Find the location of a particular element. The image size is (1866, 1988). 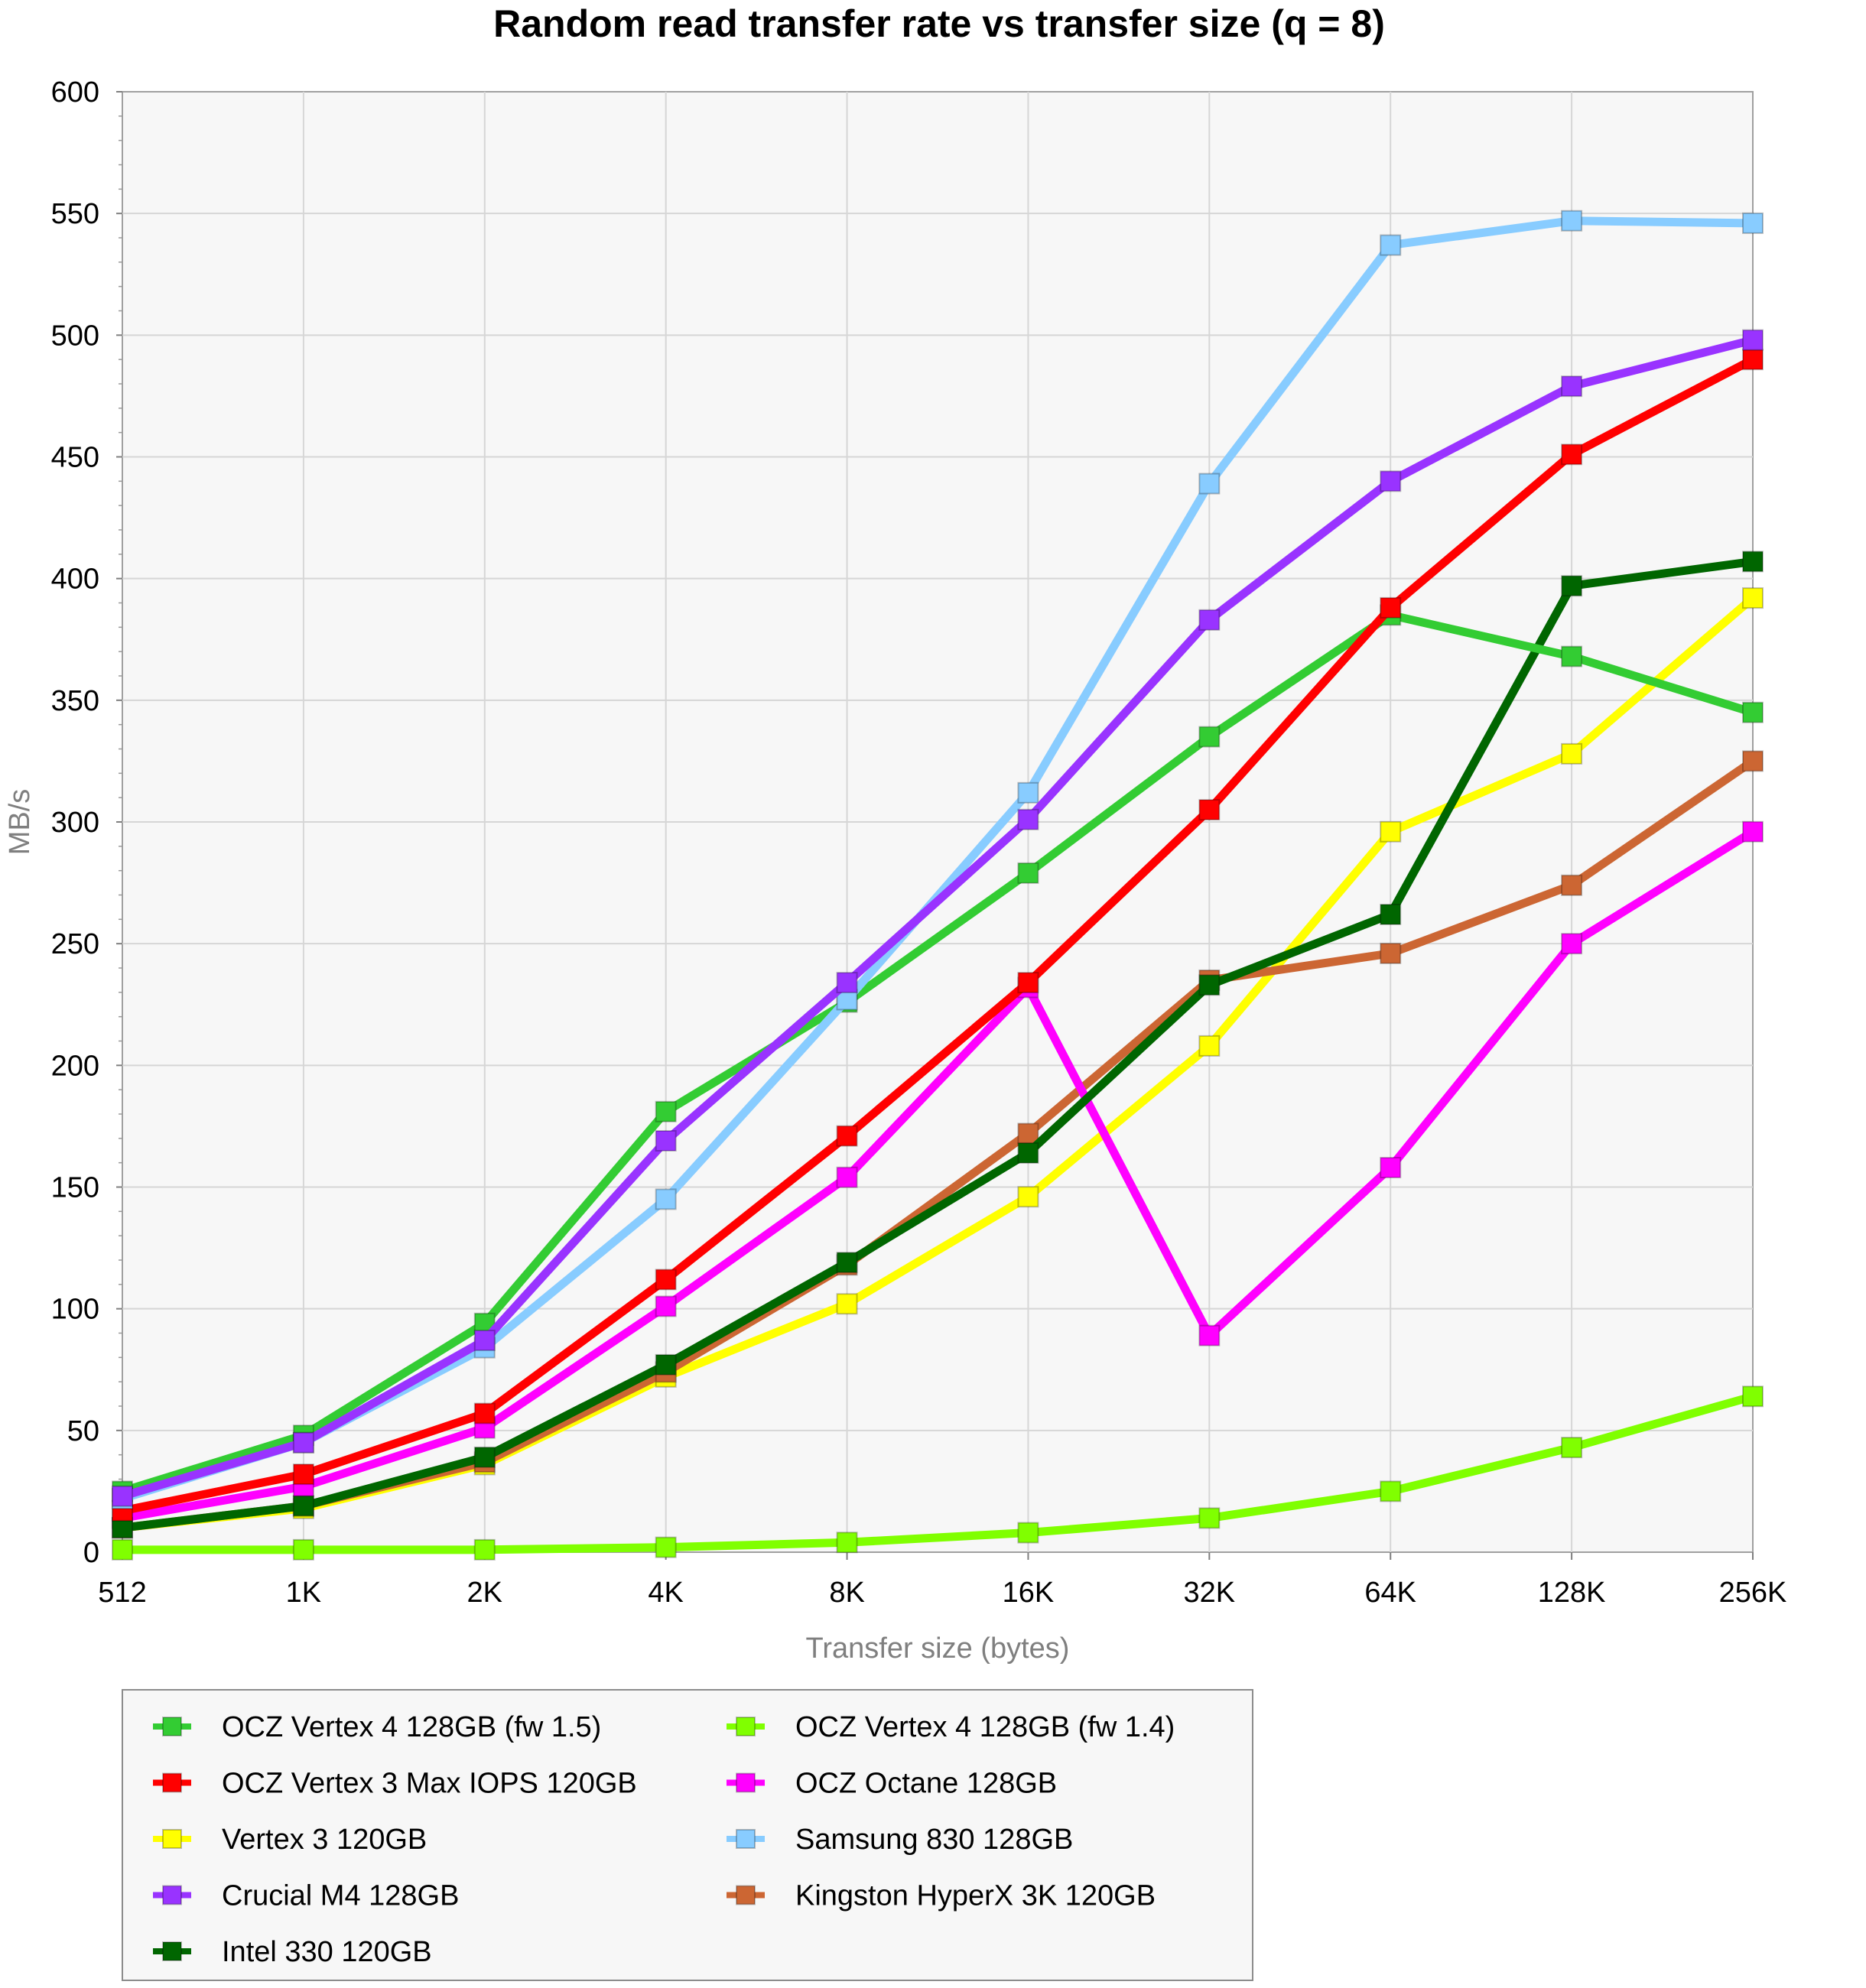

x-tick-label: 2K is located at coordinates (484, 1593).